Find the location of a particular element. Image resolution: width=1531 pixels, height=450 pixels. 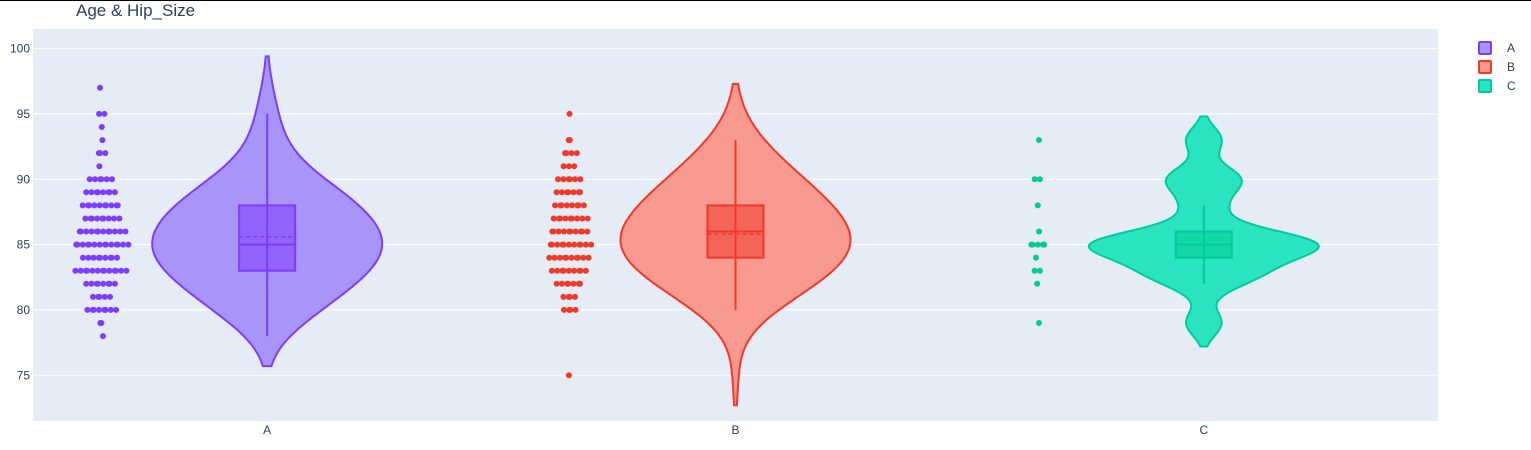

legend-item-b: B is located at coordinates (1497, 66).